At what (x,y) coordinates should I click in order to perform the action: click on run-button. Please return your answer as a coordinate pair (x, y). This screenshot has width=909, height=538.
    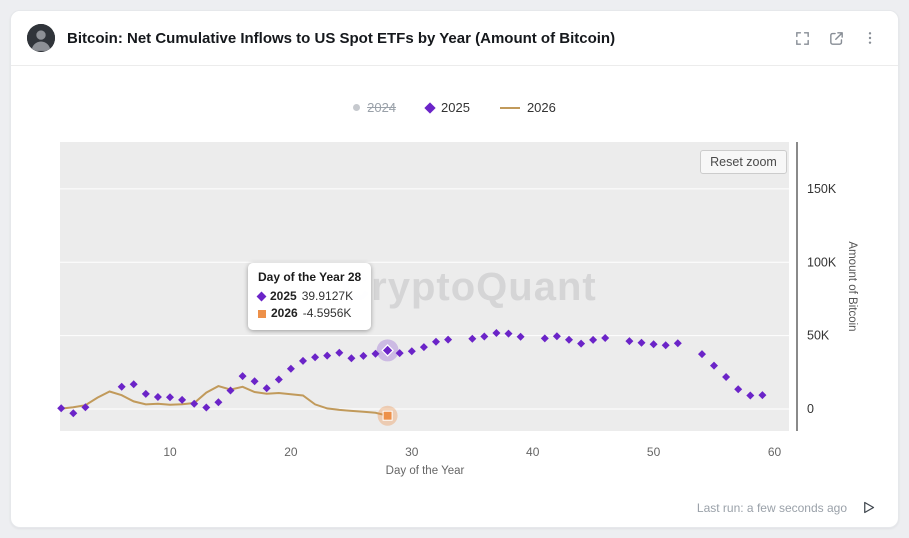
    Looking at the image, I should click on (868, 507).